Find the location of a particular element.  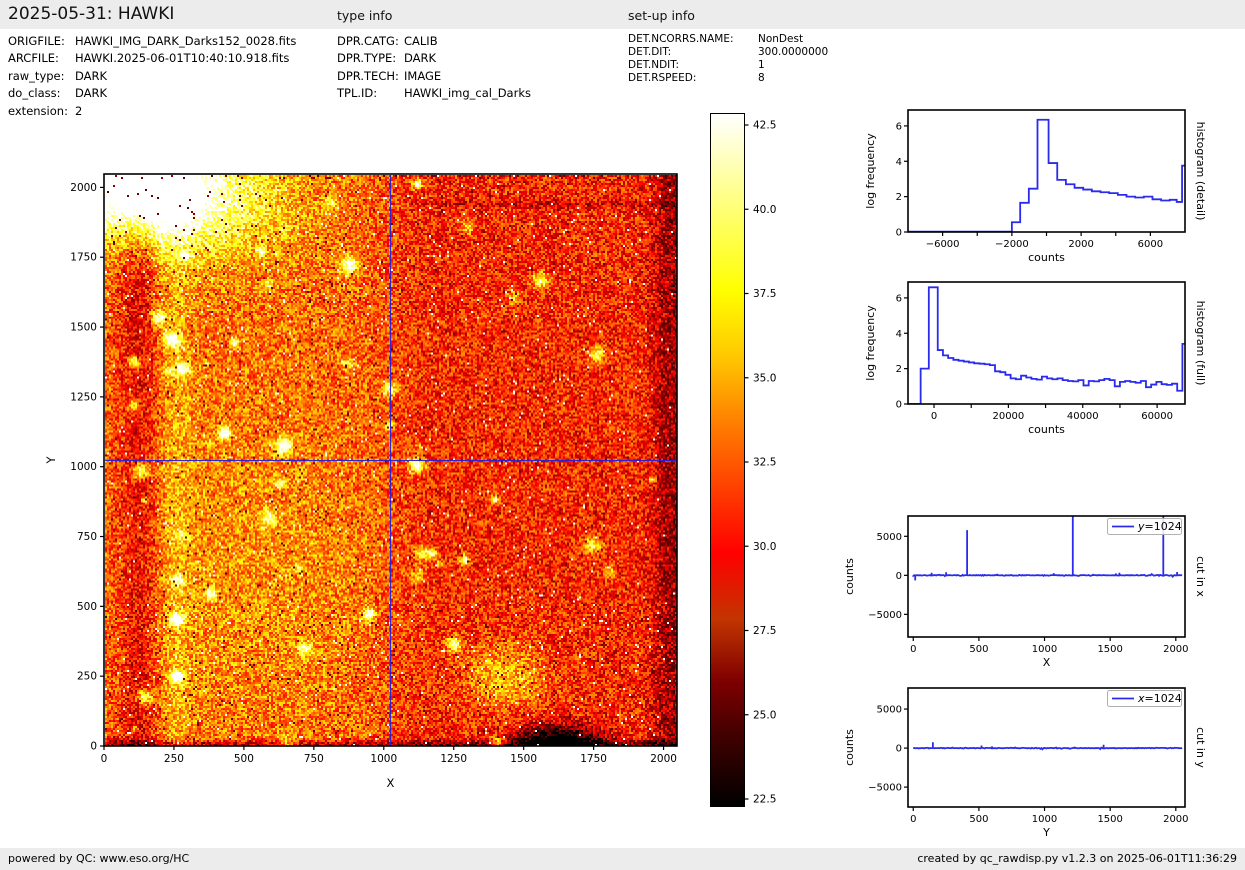

info-row: TPL.ID: HAWKI_img_cal_Darks is located at coordinates (434, 93).